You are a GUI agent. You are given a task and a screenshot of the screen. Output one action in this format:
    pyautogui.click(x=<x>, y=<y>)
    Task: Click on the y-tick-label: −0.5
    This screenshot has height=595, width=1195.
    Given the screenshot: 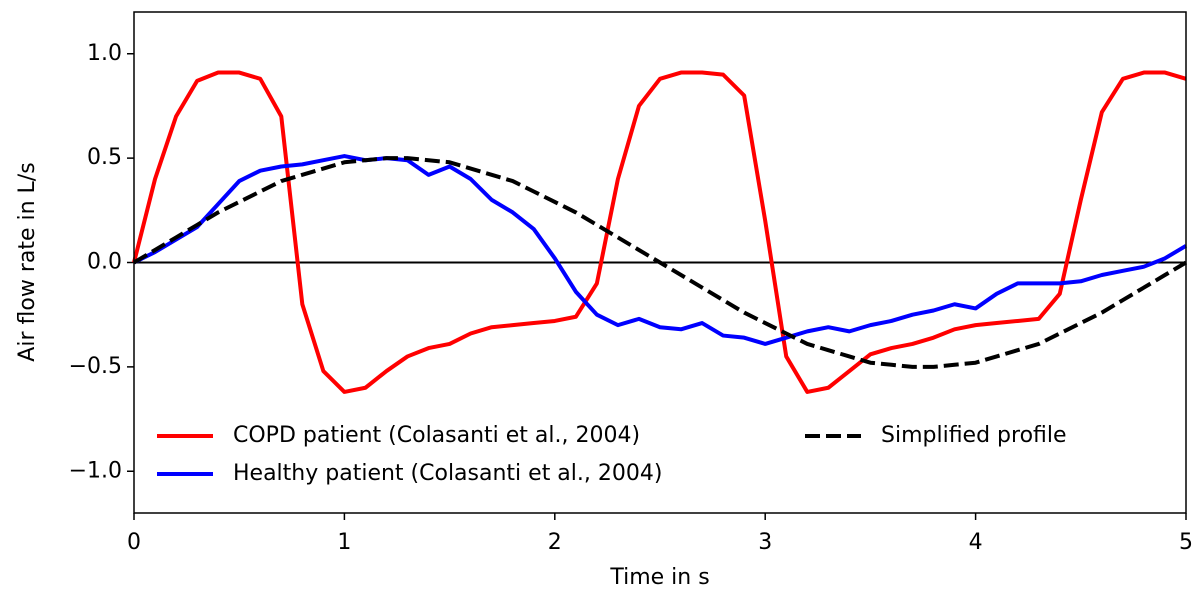 What is the action you would take?
    pyautogui.click(x=95, y=366)
    